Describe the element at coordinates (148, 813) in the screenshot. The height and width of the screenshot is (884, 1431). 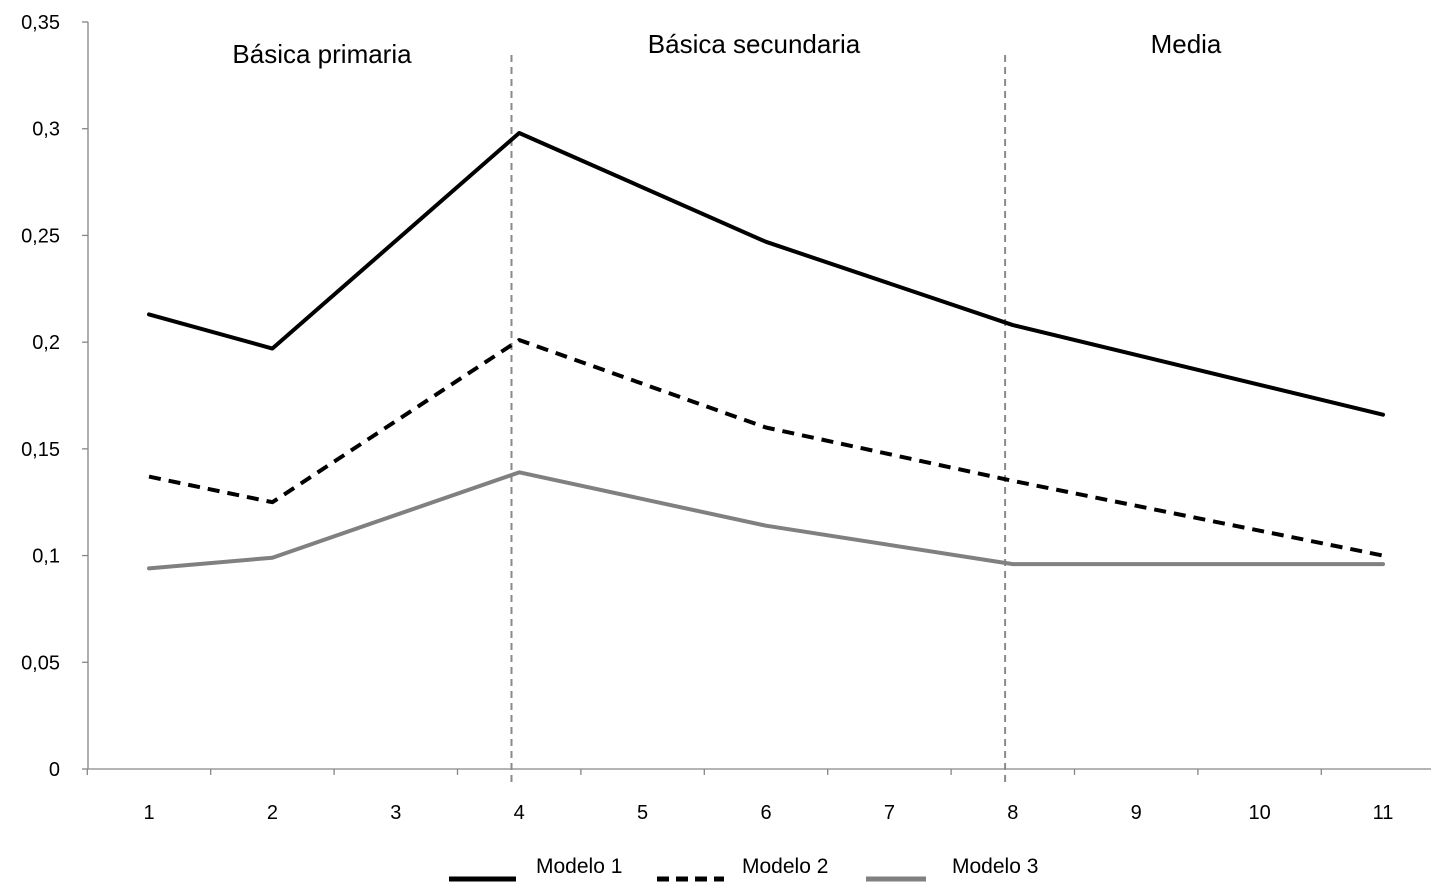
I see `x-tick-label-1: 1` at that location.